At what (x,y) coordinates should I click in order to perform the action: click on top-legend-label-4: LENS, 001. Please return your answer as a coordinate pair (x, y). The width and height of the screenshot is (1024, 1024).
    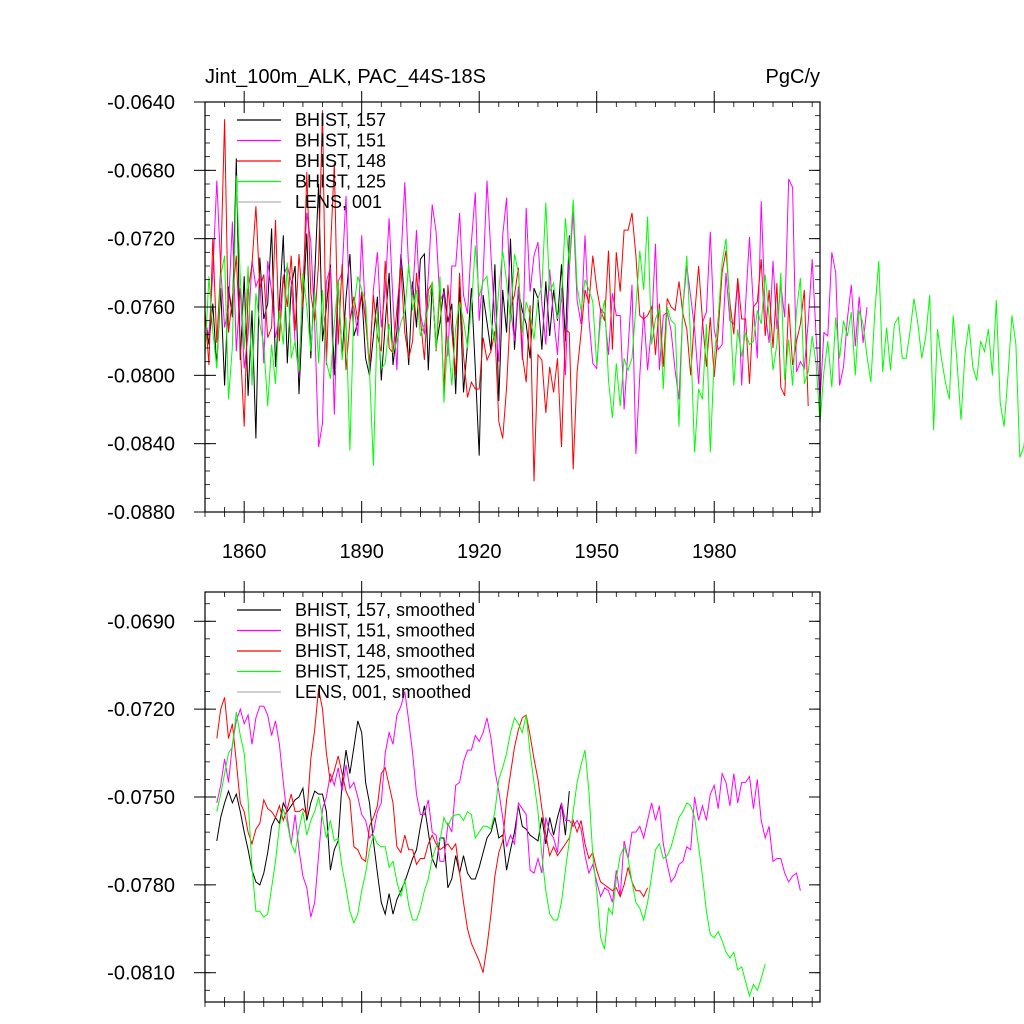
    Looking at the image, I should click on (338, 202).